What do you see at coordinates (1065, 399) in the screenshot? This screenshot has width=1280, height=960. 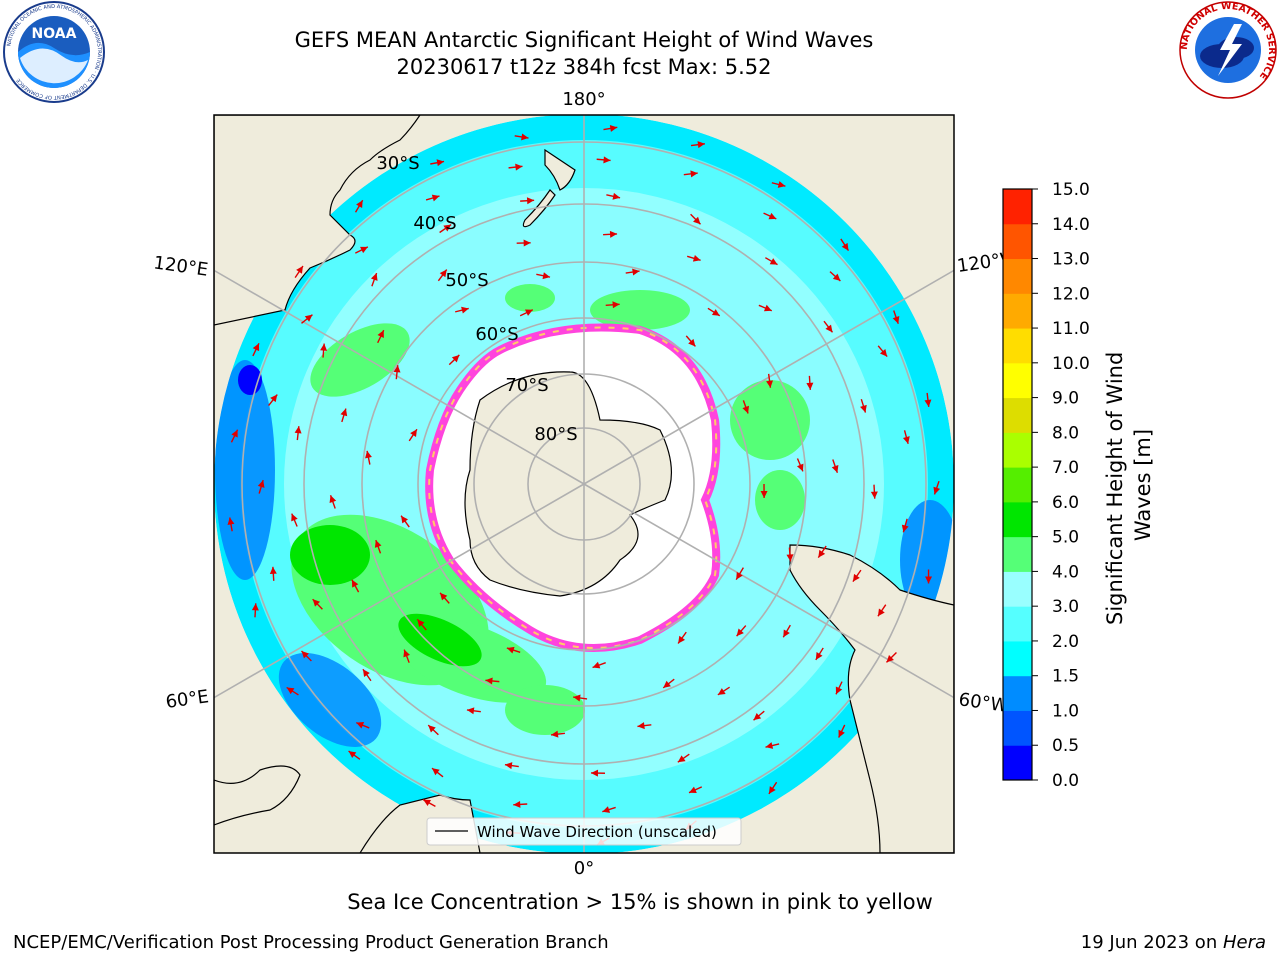 I see `colorbar-tick-label: 9.0` at bounding box center [1065, 399].